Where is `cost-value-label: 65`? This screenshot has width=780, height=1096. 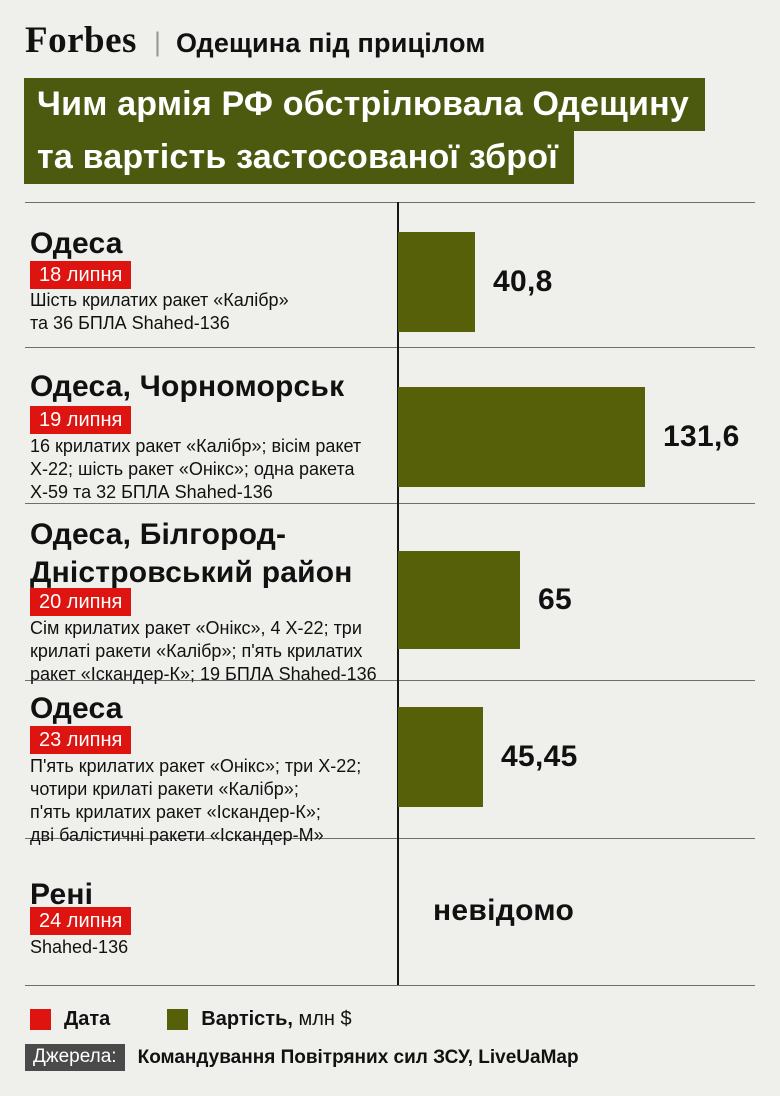 cost-value-label: 65 is located at coordinates (555, 599).